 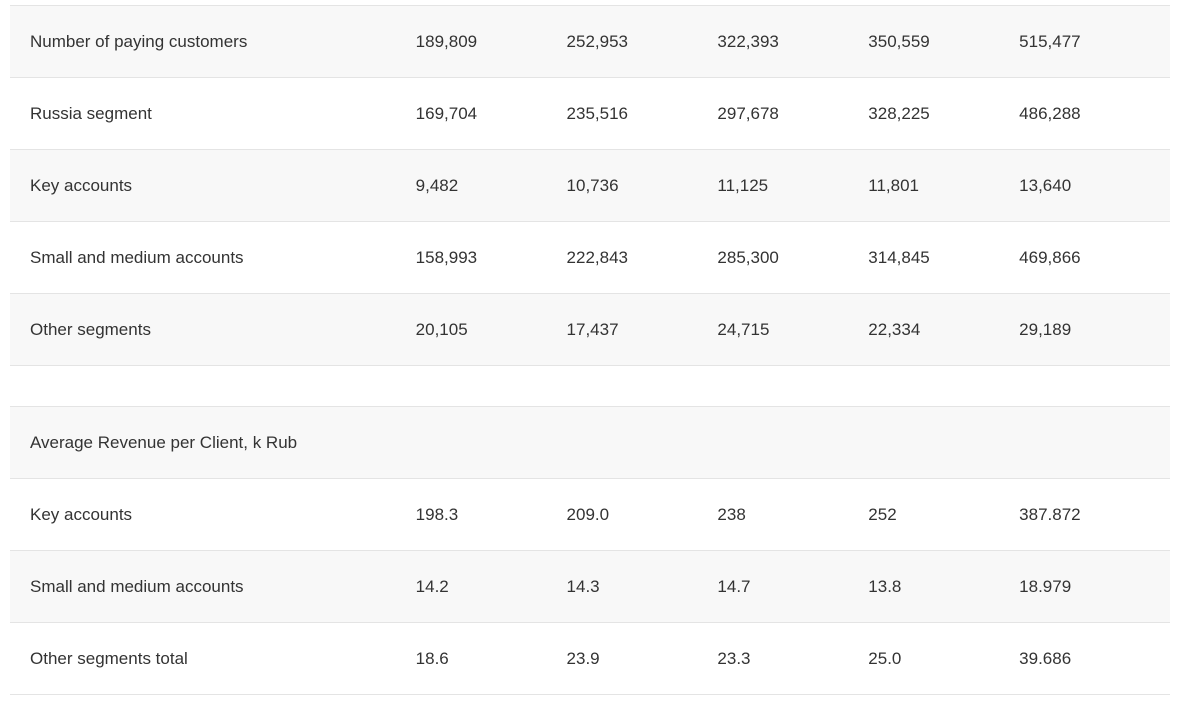 What do you see at coordinates (894, 185) in the screenshot?
I see `table-cell: 11,801` at bounding box center [894, 185].